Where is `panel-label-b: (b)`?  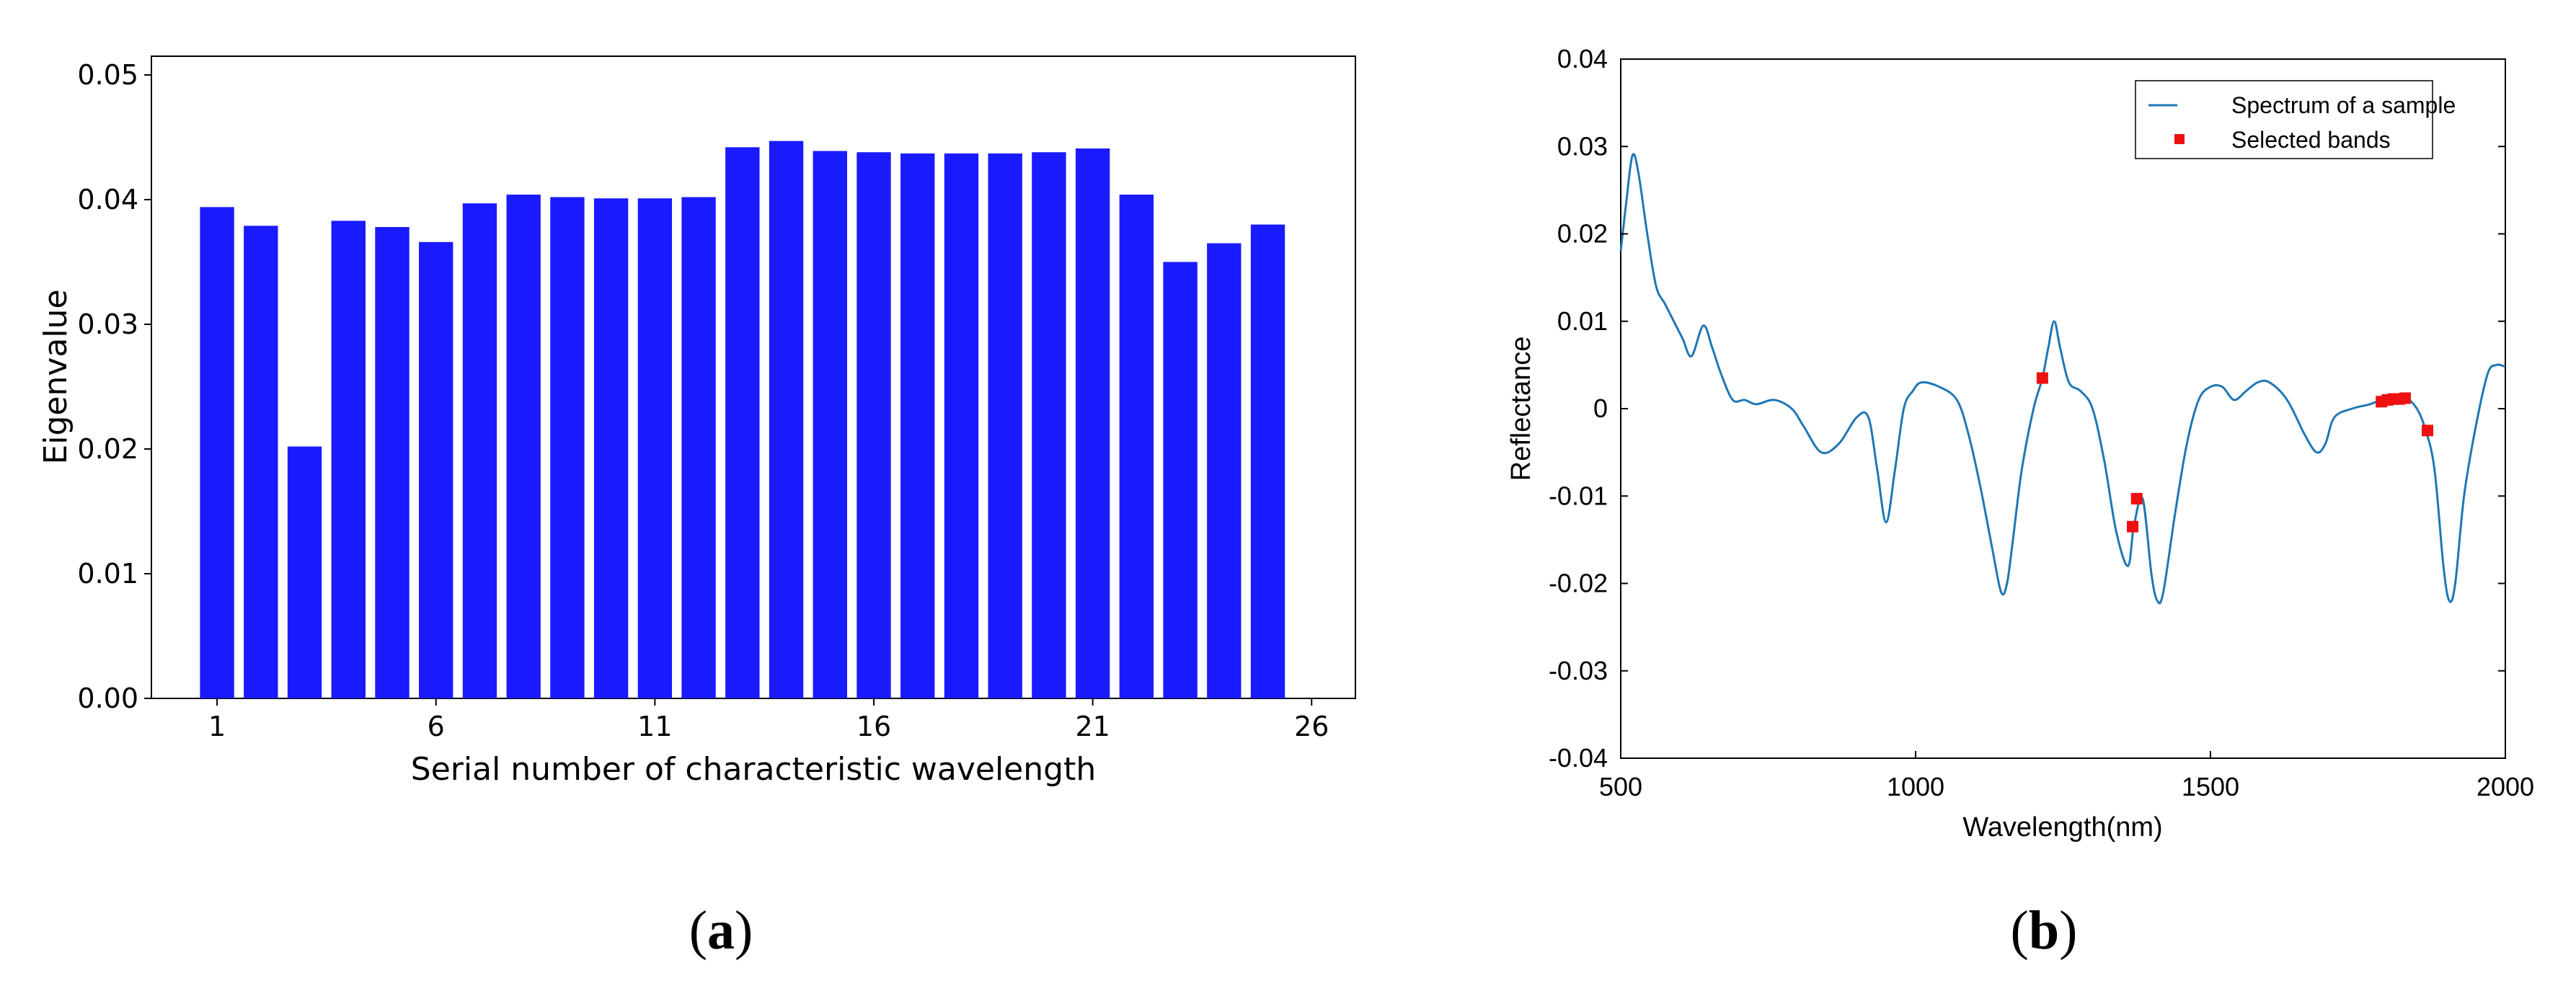 panel-label-b: (b) is located at coordinates (2044, 931).